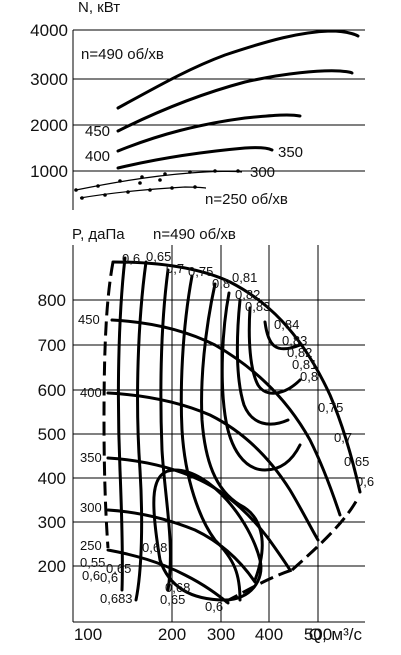  I want to click on efficiency-line-0,84, so click(282, 335).